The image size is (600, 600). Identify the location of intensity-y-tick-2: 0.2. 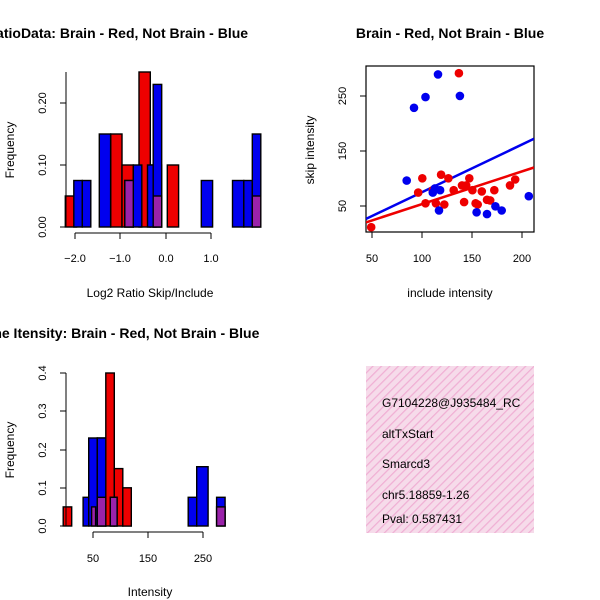
(43, 449).